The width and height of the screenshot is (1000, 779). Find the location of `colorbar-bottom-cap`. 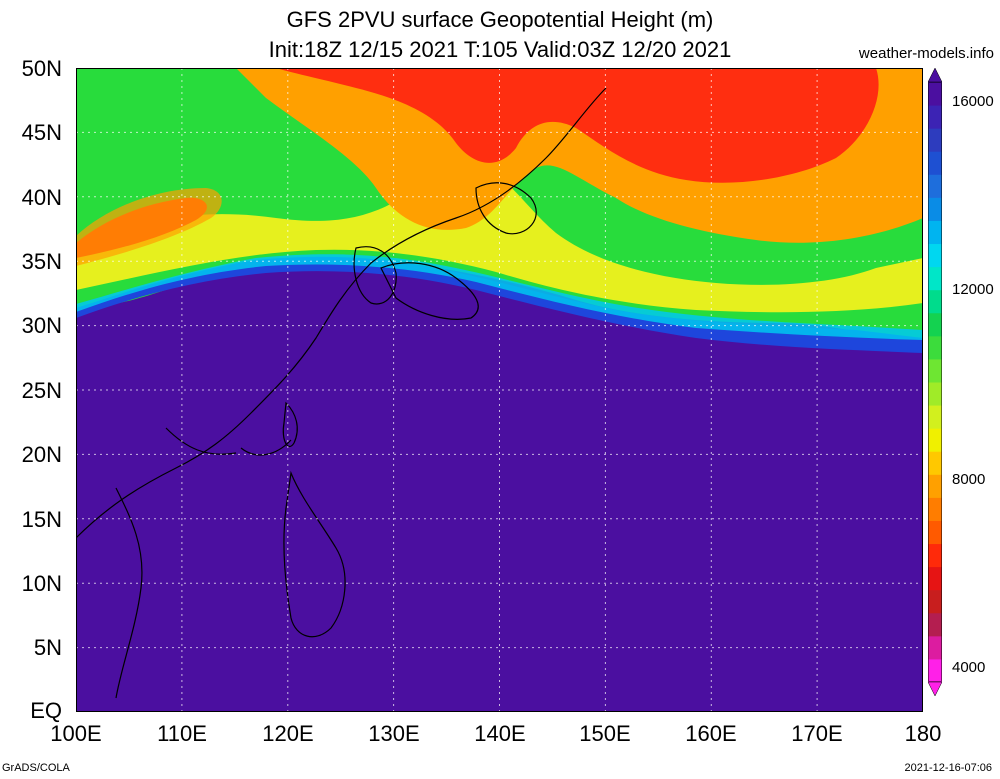

colorbar-bottom-cap is located at coordinates (935, 689).